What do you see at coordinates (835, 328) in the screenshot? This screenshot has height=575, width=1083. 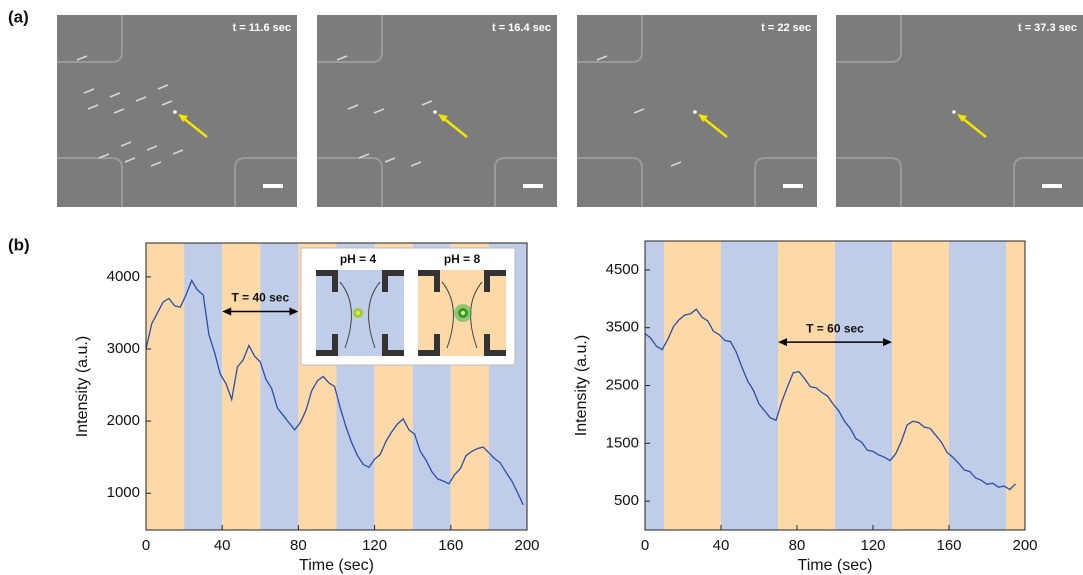 I see `period-label: T = 60 sec` at bounding box center [835, 328].